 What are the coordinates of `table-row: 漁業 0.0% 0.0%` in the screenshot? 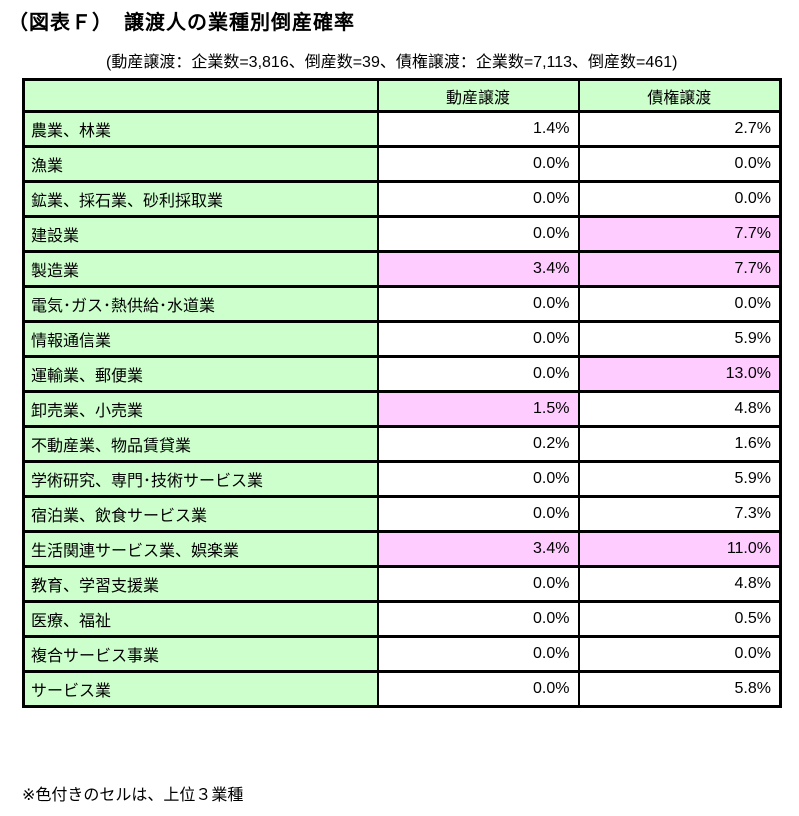 It's located at (402, 164).